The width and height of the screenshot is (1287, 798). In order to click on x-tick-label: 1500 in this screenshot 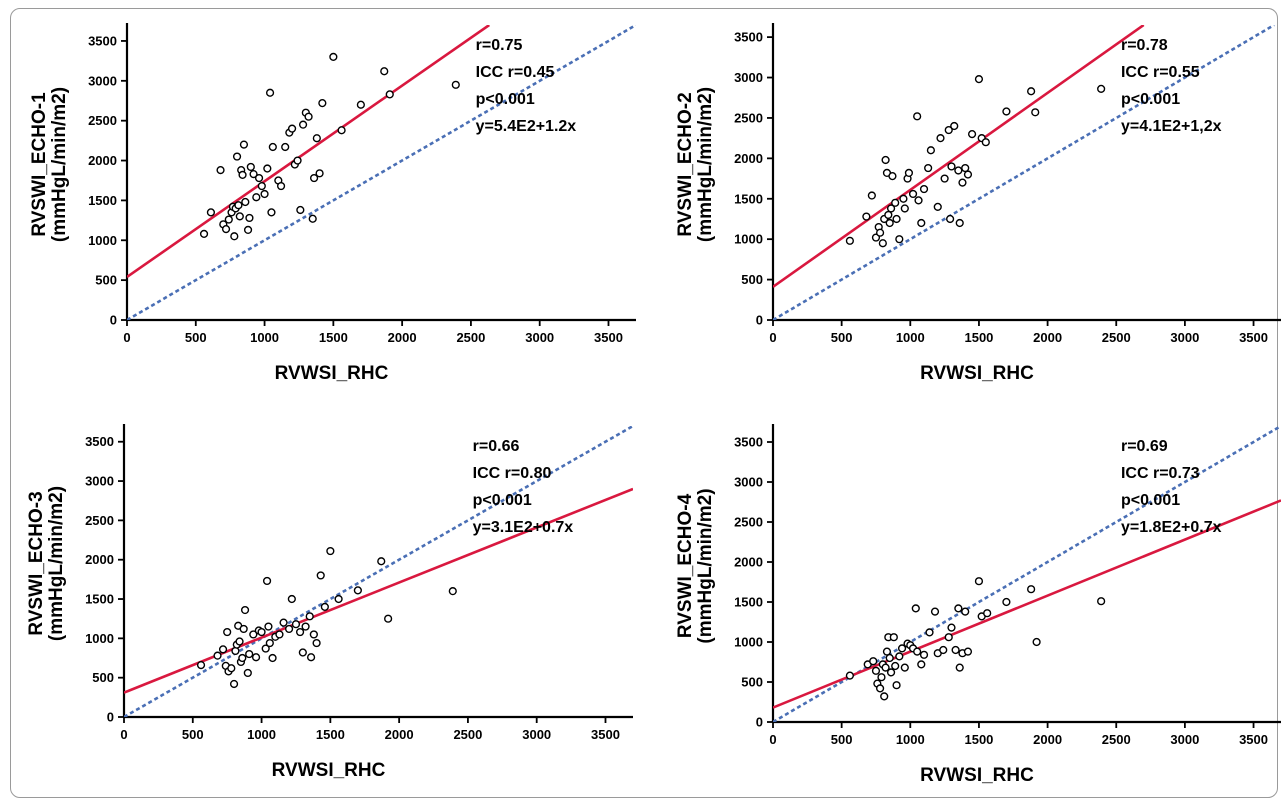, I will do `click(978, 337)`.